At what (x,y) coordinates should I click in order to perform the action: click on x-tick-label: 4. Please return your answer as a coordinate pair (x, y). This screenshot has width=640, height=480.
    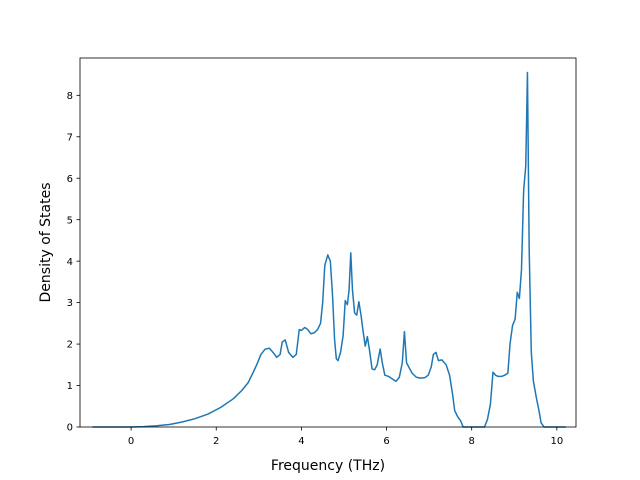
    Looking at the image, I should click on (301, 441).